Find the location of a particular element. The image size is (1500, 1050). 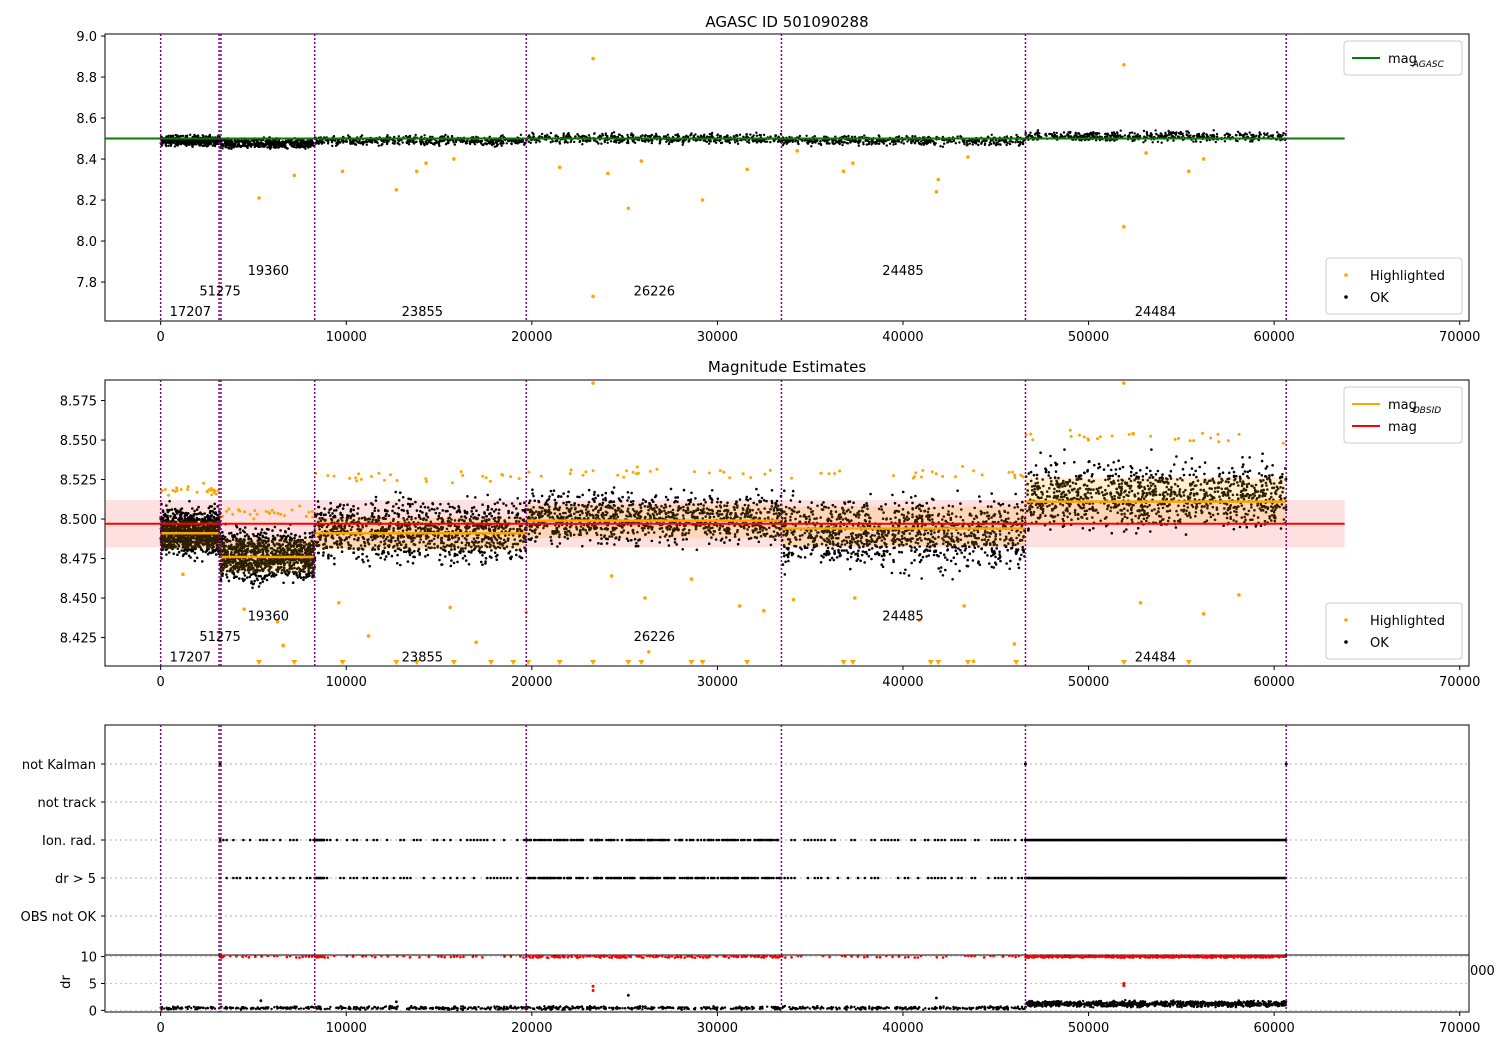

y-tick-label: 7.8 is located at coordinates (86, 283).